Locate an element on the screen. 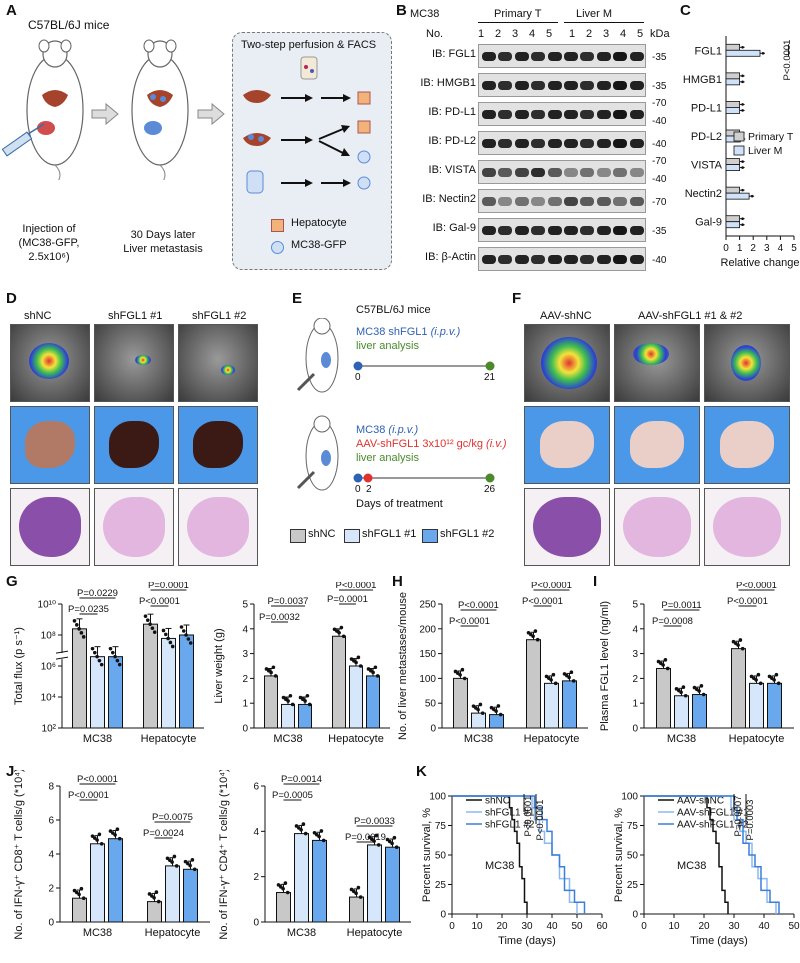 This screenshot has width=800, height=963. p-value-label: P=0.0033 is located at coordinates (374, 821).